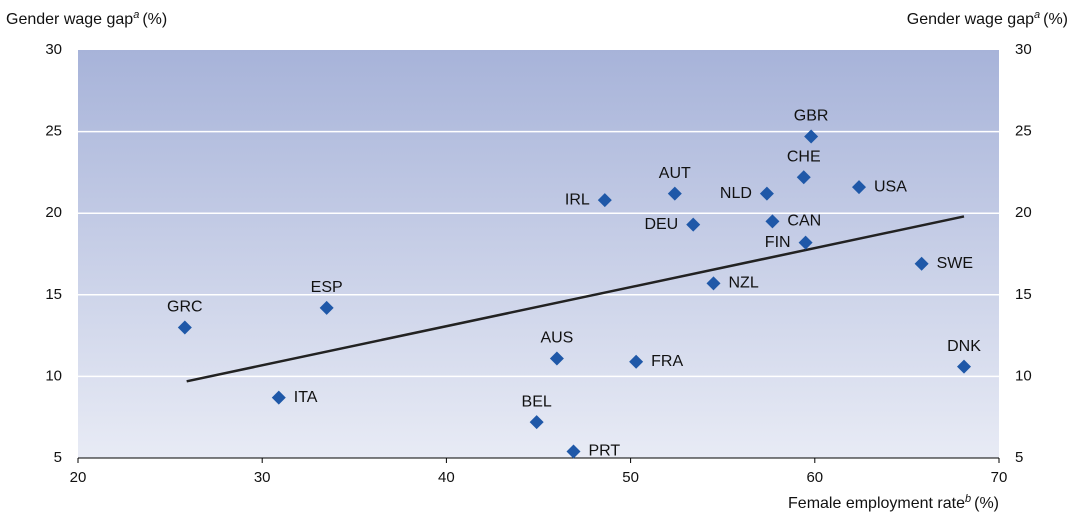 This screenshot has height=513, width=1075. I want to click on y2-tick-label: 30, so click(1023, 49).